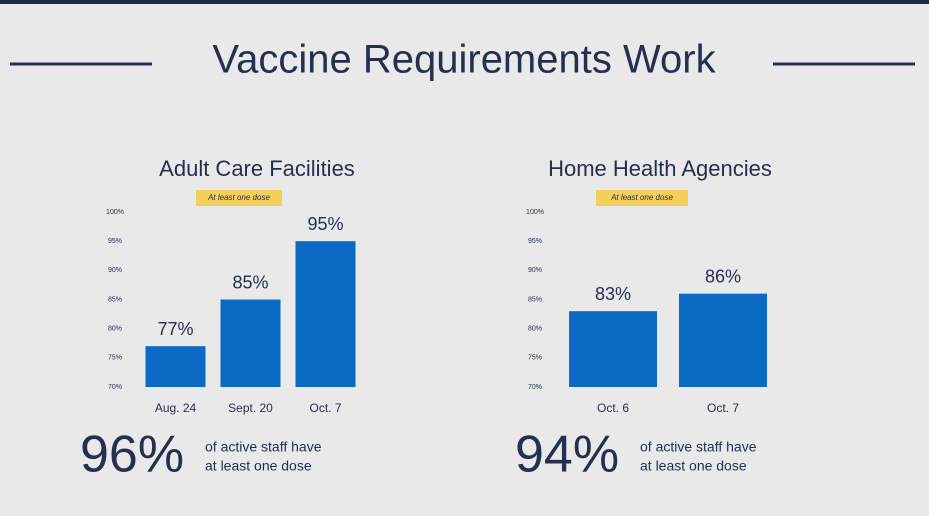  What do you see at coordinates (325, 224) in the screenshot?
I see `value-label: 95%` at bounding box center [325, 224].